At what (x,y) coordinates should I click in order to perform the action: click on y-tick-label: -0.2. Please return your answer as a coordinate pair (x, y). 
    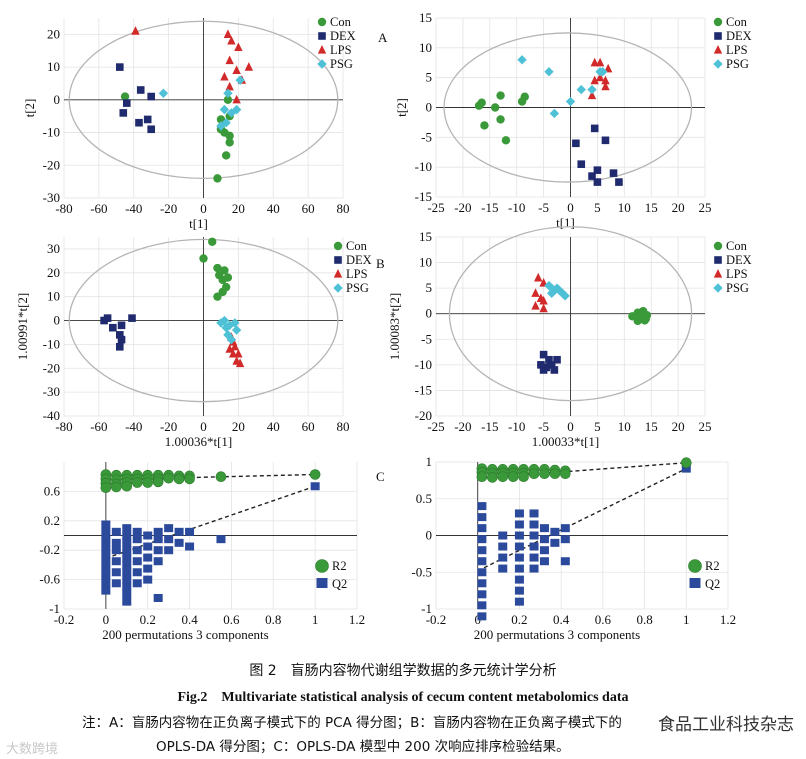
    Looking at the image, I should click on (49, 549).